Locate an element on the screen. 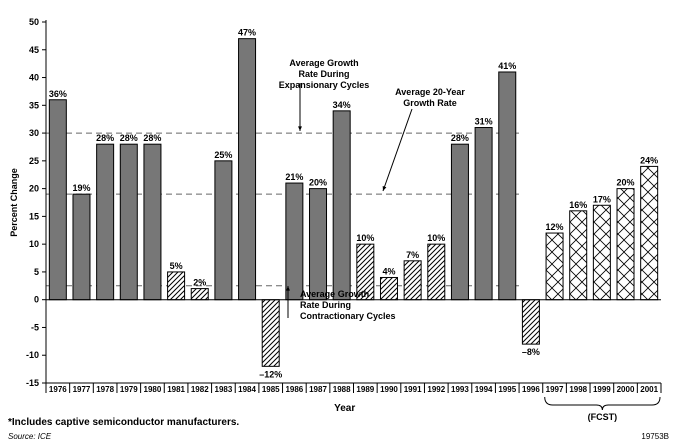 The width and height of the screenshot is (679, 445). x-tick-label: 1991 is located at coordinates (413, 389).